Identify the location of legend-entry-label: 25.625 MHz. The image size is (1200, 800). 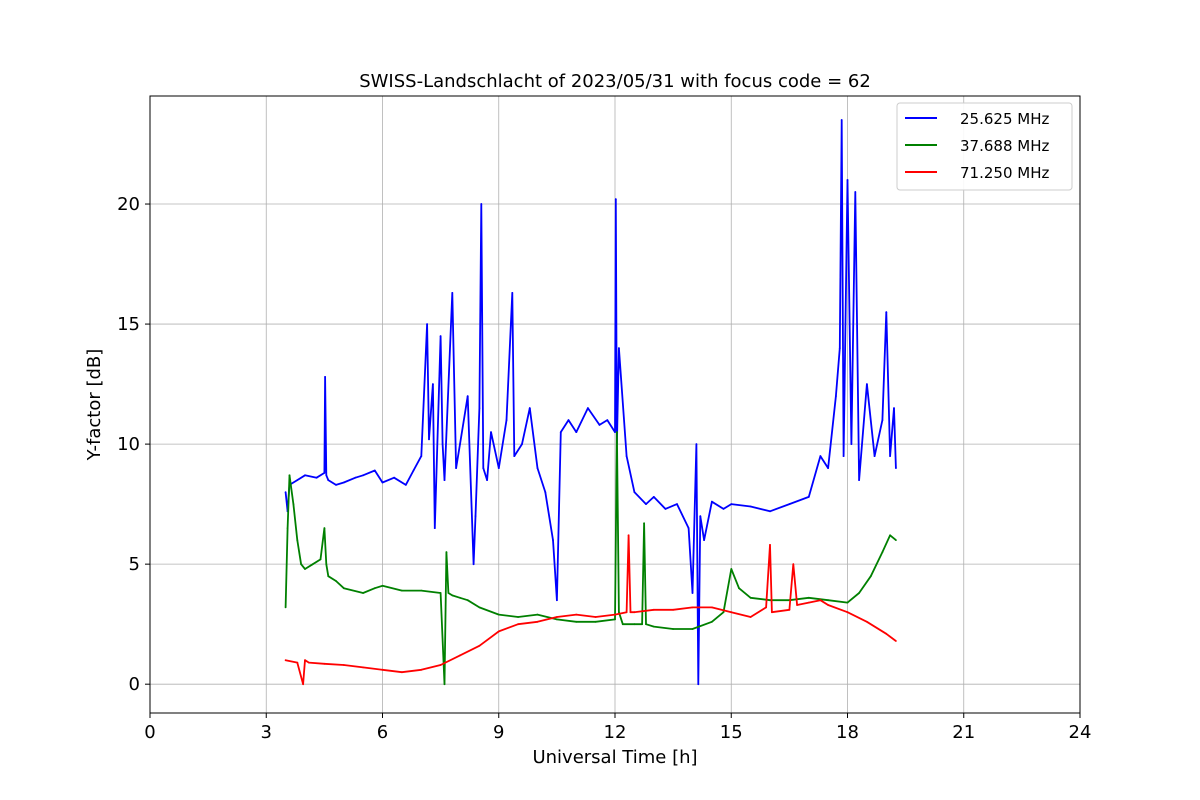
(1004, 119).